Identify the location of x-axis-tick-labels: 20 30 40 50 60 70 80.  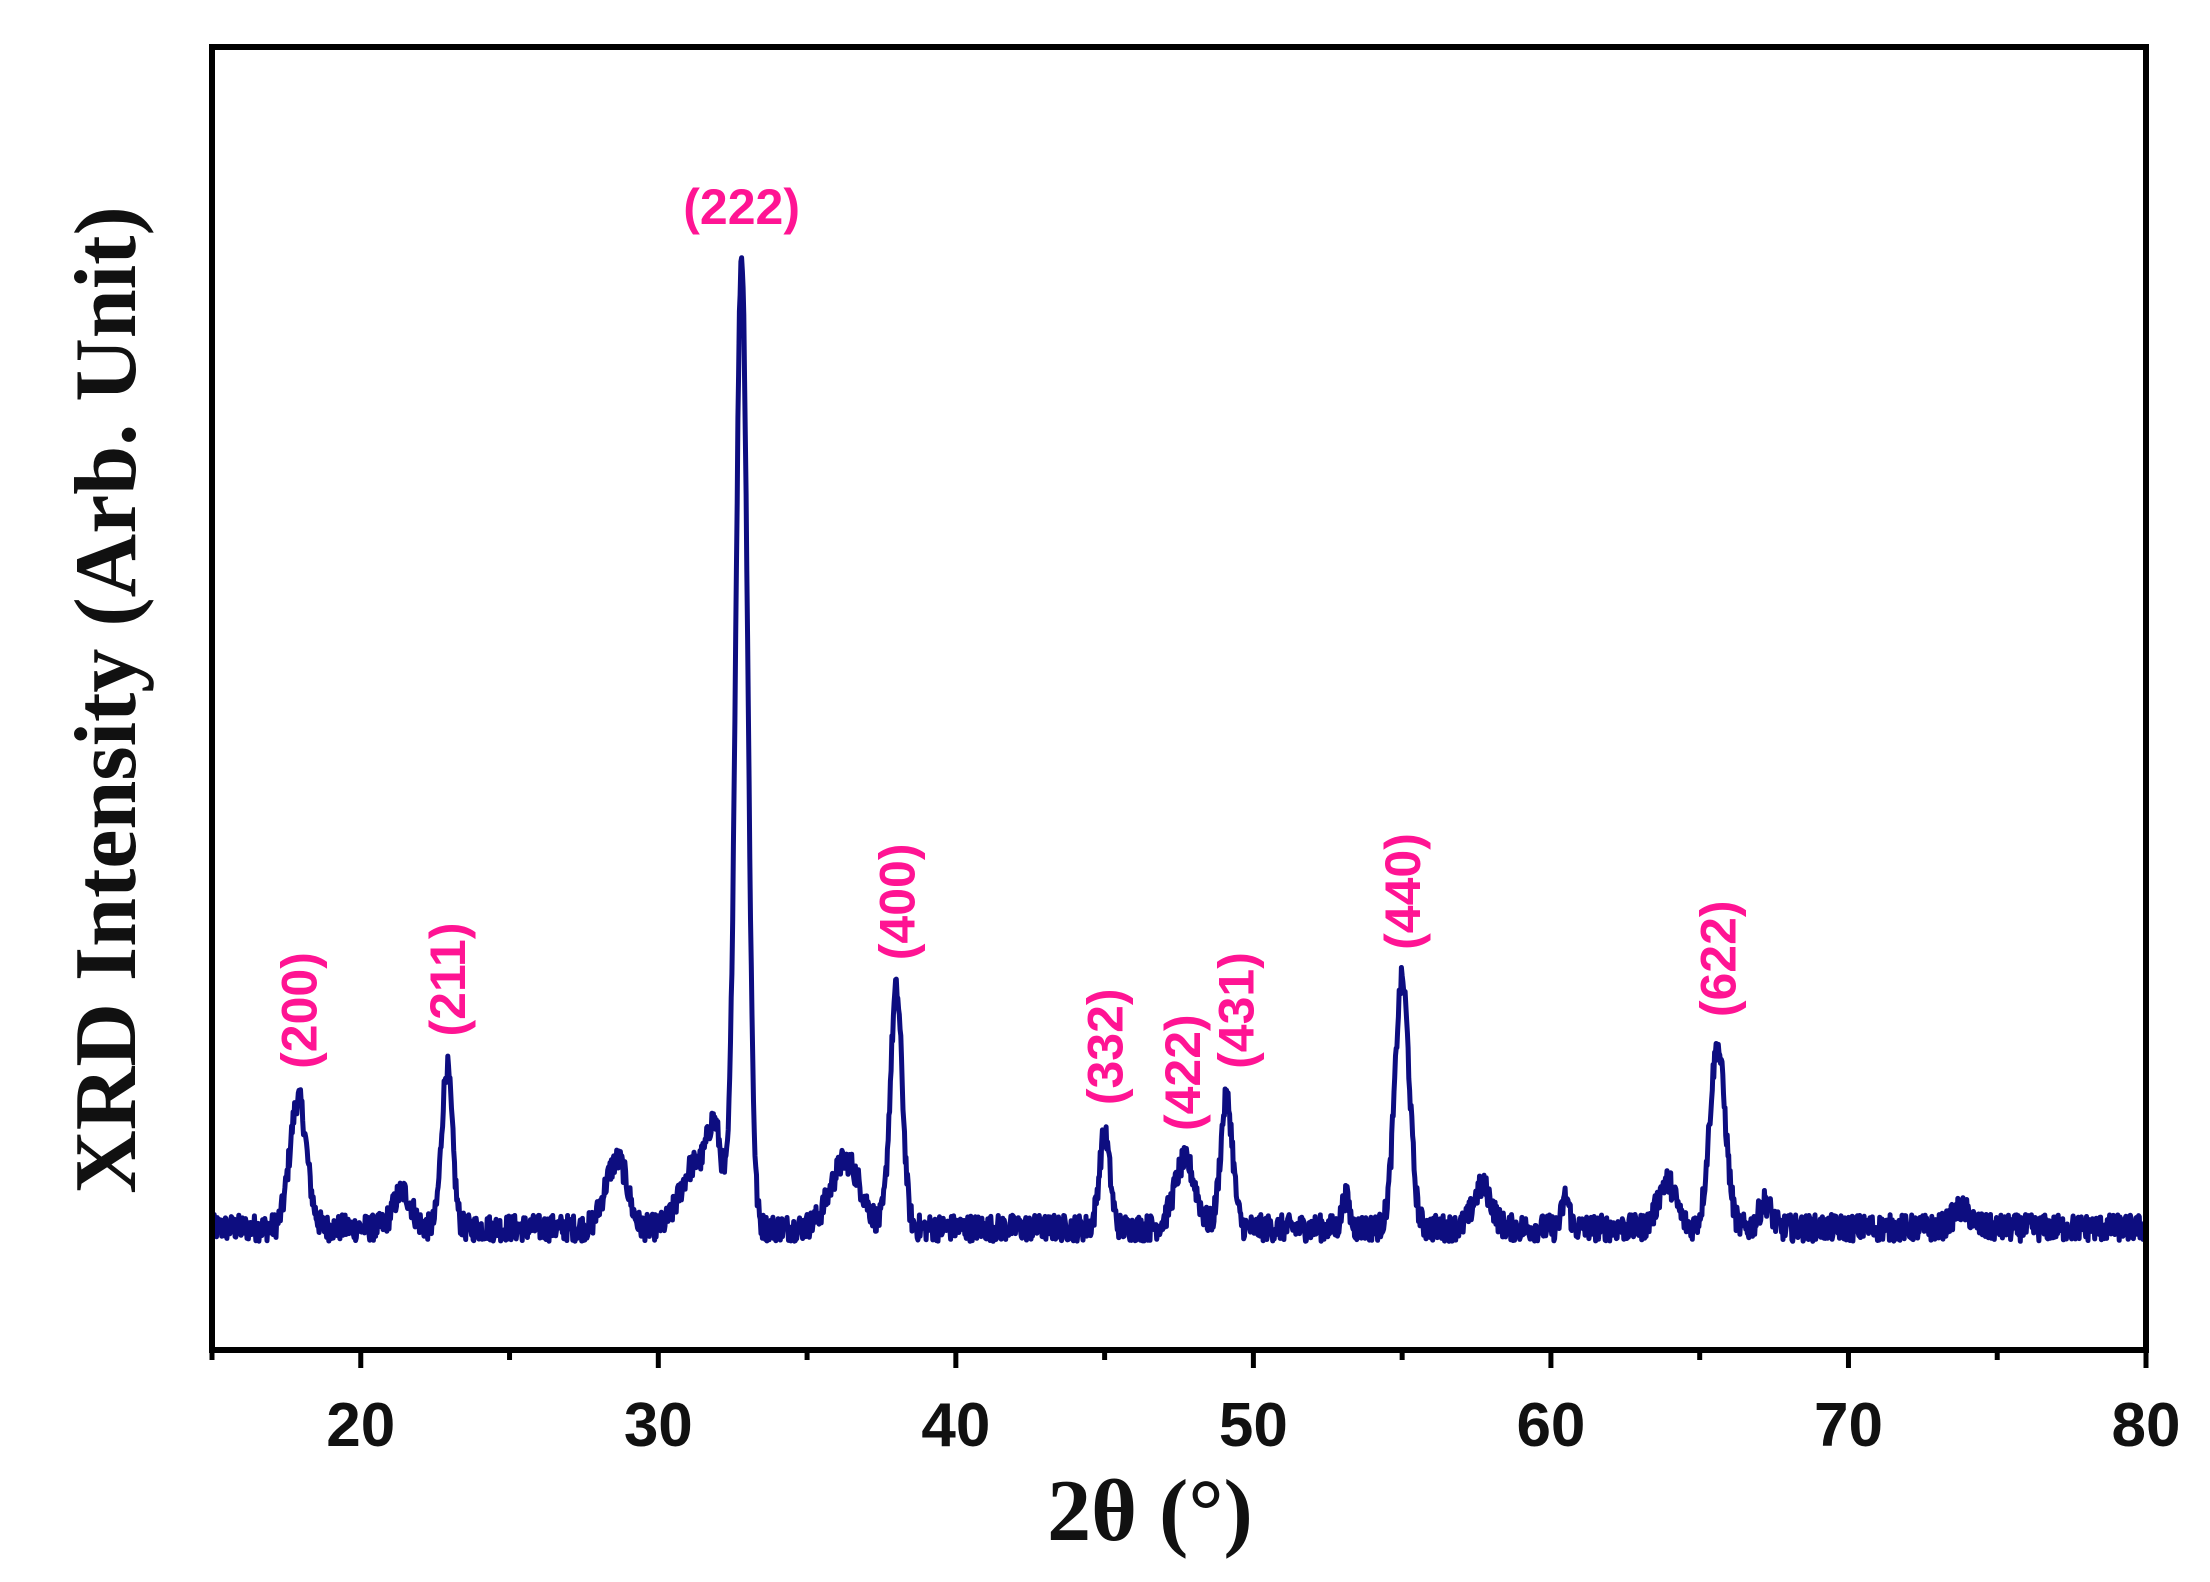
(1253, 1425).